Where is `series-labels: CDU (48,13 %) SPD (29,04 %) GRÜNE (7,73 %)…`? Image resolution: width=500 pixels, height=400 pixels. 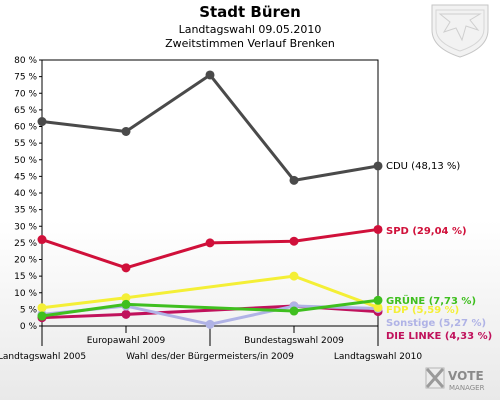 series-labels: CDU (48,13 %) SPD (29,04 %) GRÜNE (7,73 %)… is located at coordinates (439, 251).